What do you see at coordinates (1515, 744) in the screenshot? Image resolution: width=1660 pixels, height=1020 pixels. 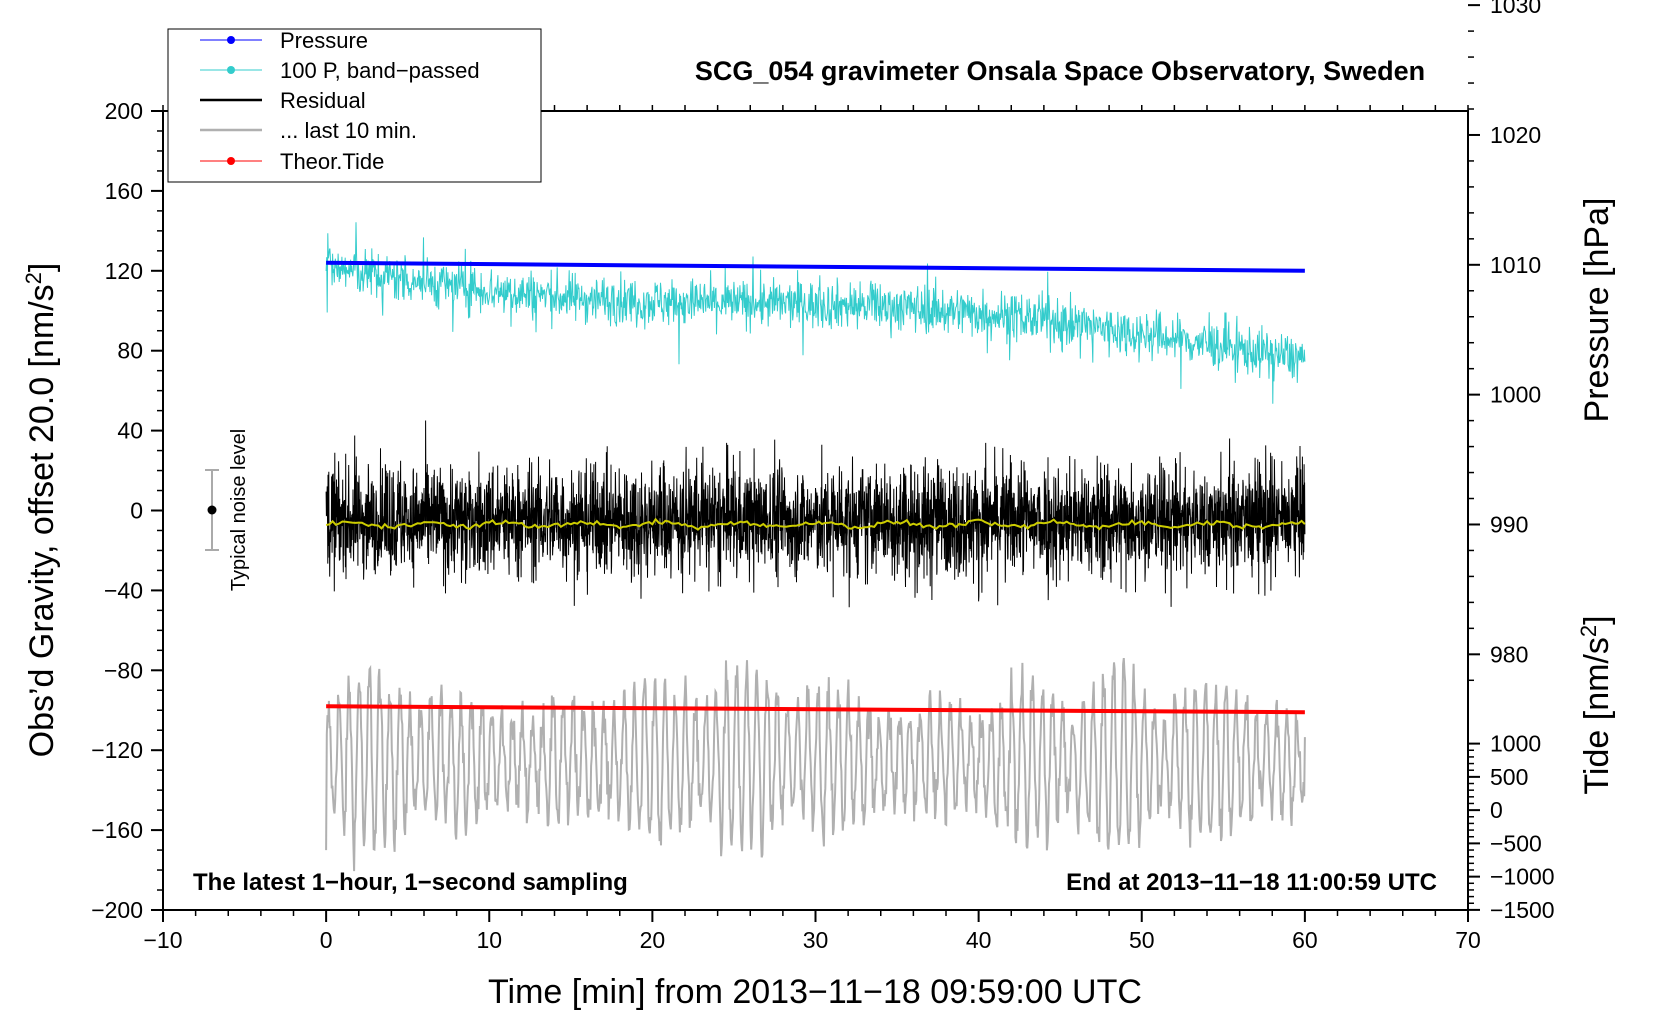 I see `tide-tick-label: 1000` at bounding box center [1515, 744].